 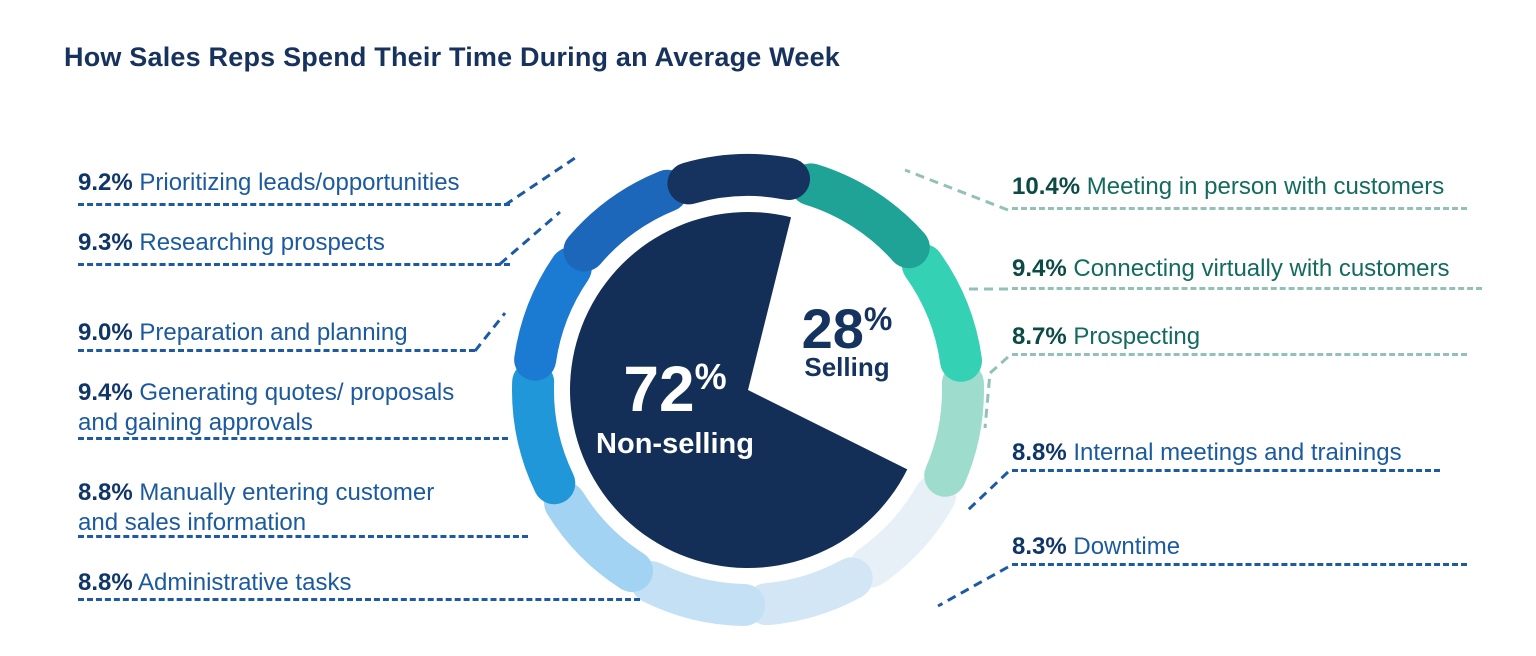 I want to click on ring-segment-manually-entering-customer-and-sales-information, so click(x=599, y=537).